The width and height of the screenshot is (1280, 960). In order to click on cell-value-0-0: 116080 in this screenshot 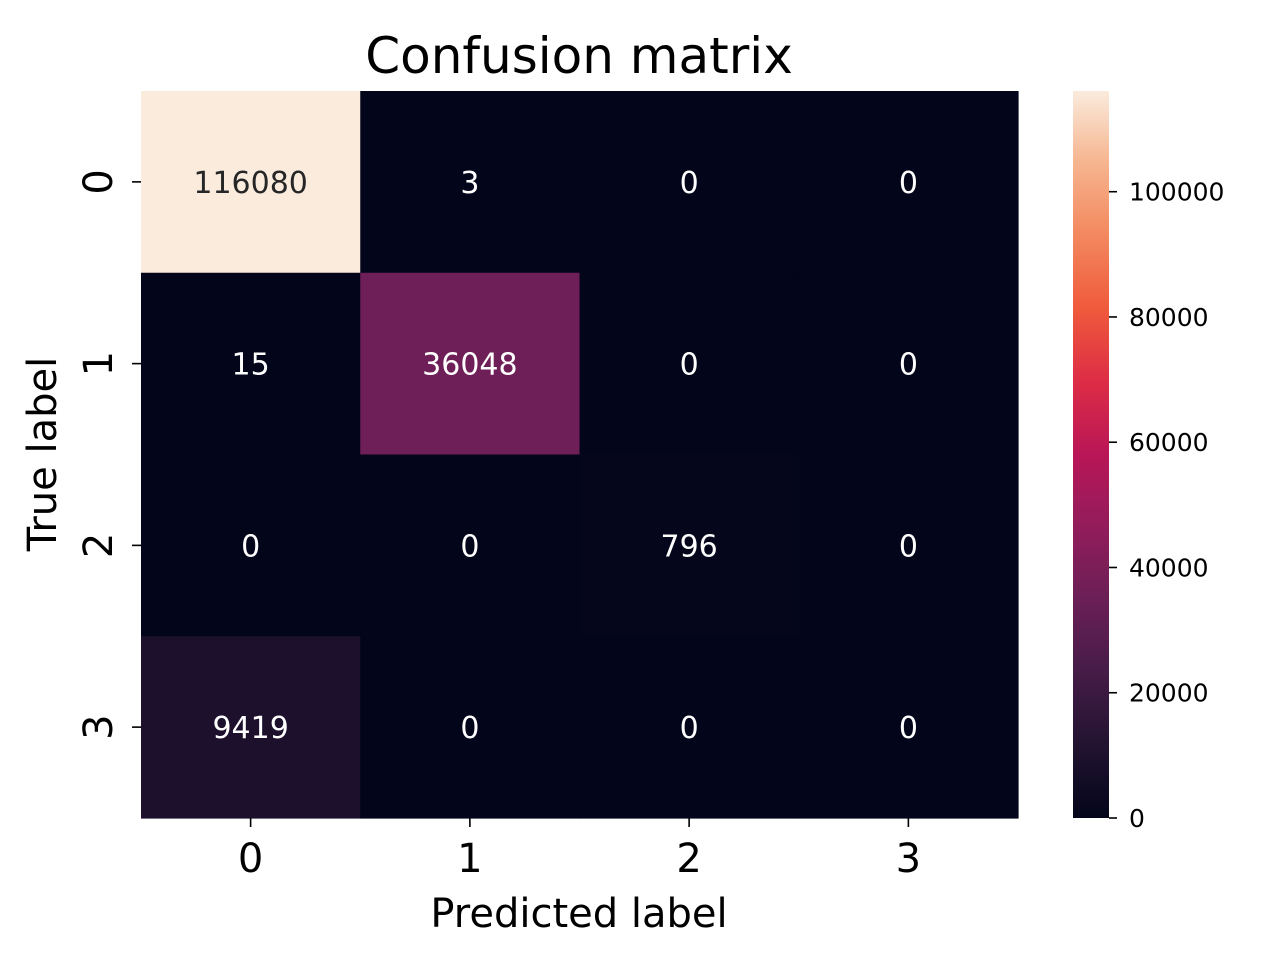, I will do `click(250, 183)`.